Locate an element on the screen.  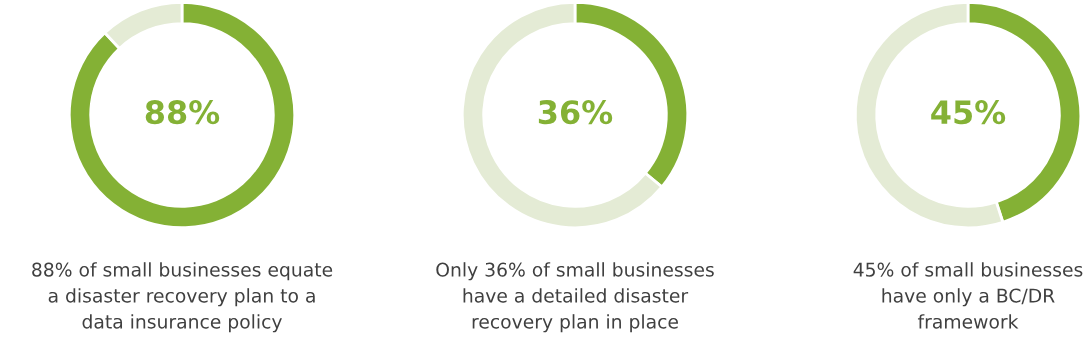
text: 45% of small businesses have only a BC/DR framework is located at coordinates (968, 295).